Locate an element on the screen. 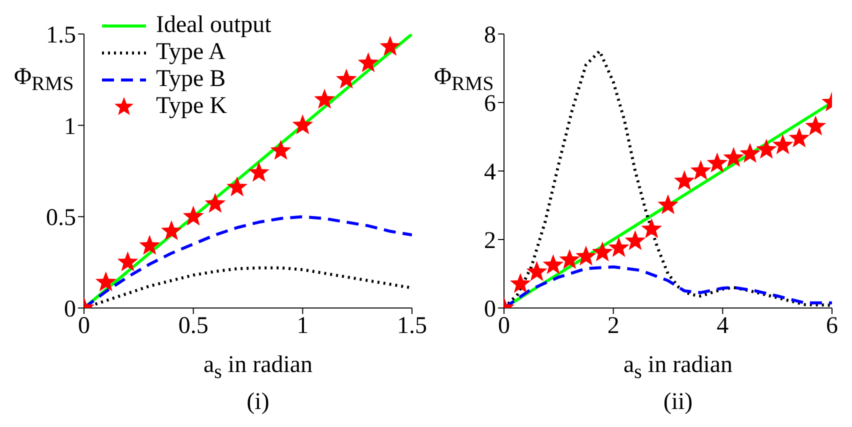 This screenshot has height=427, width=852. y-tick-label: 1 is located at coordinates (70, 127).